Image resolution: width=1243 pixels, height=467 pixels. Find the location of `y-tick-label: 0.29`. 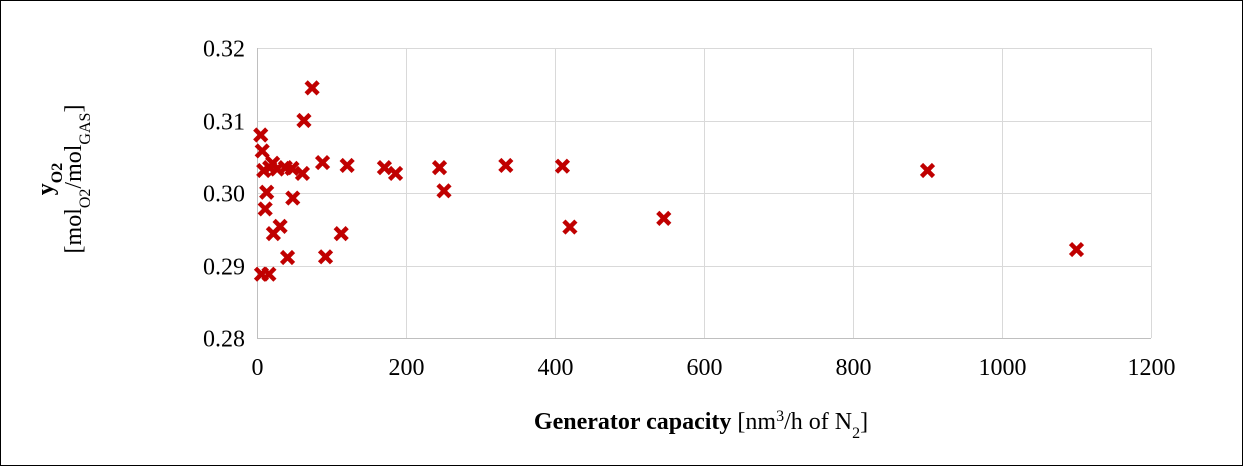

y-tick-label: 0.29 is located at coordinates (224, 268).